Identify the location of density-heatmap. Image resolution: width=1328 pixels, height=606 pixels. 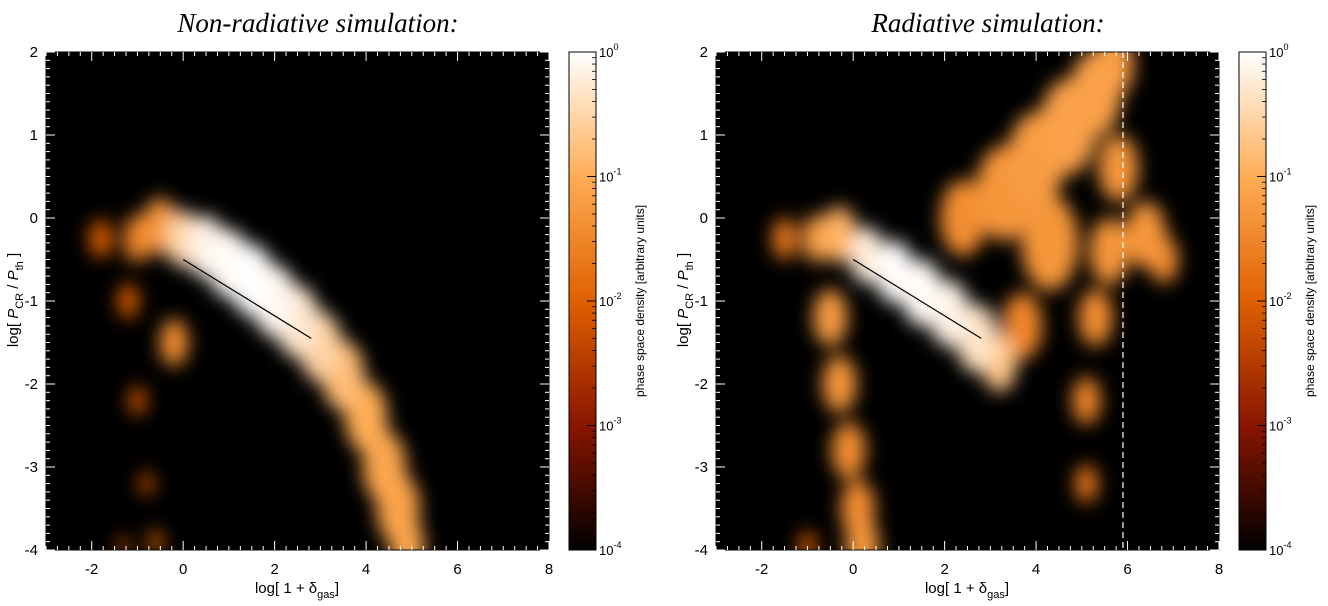
(257, 373).